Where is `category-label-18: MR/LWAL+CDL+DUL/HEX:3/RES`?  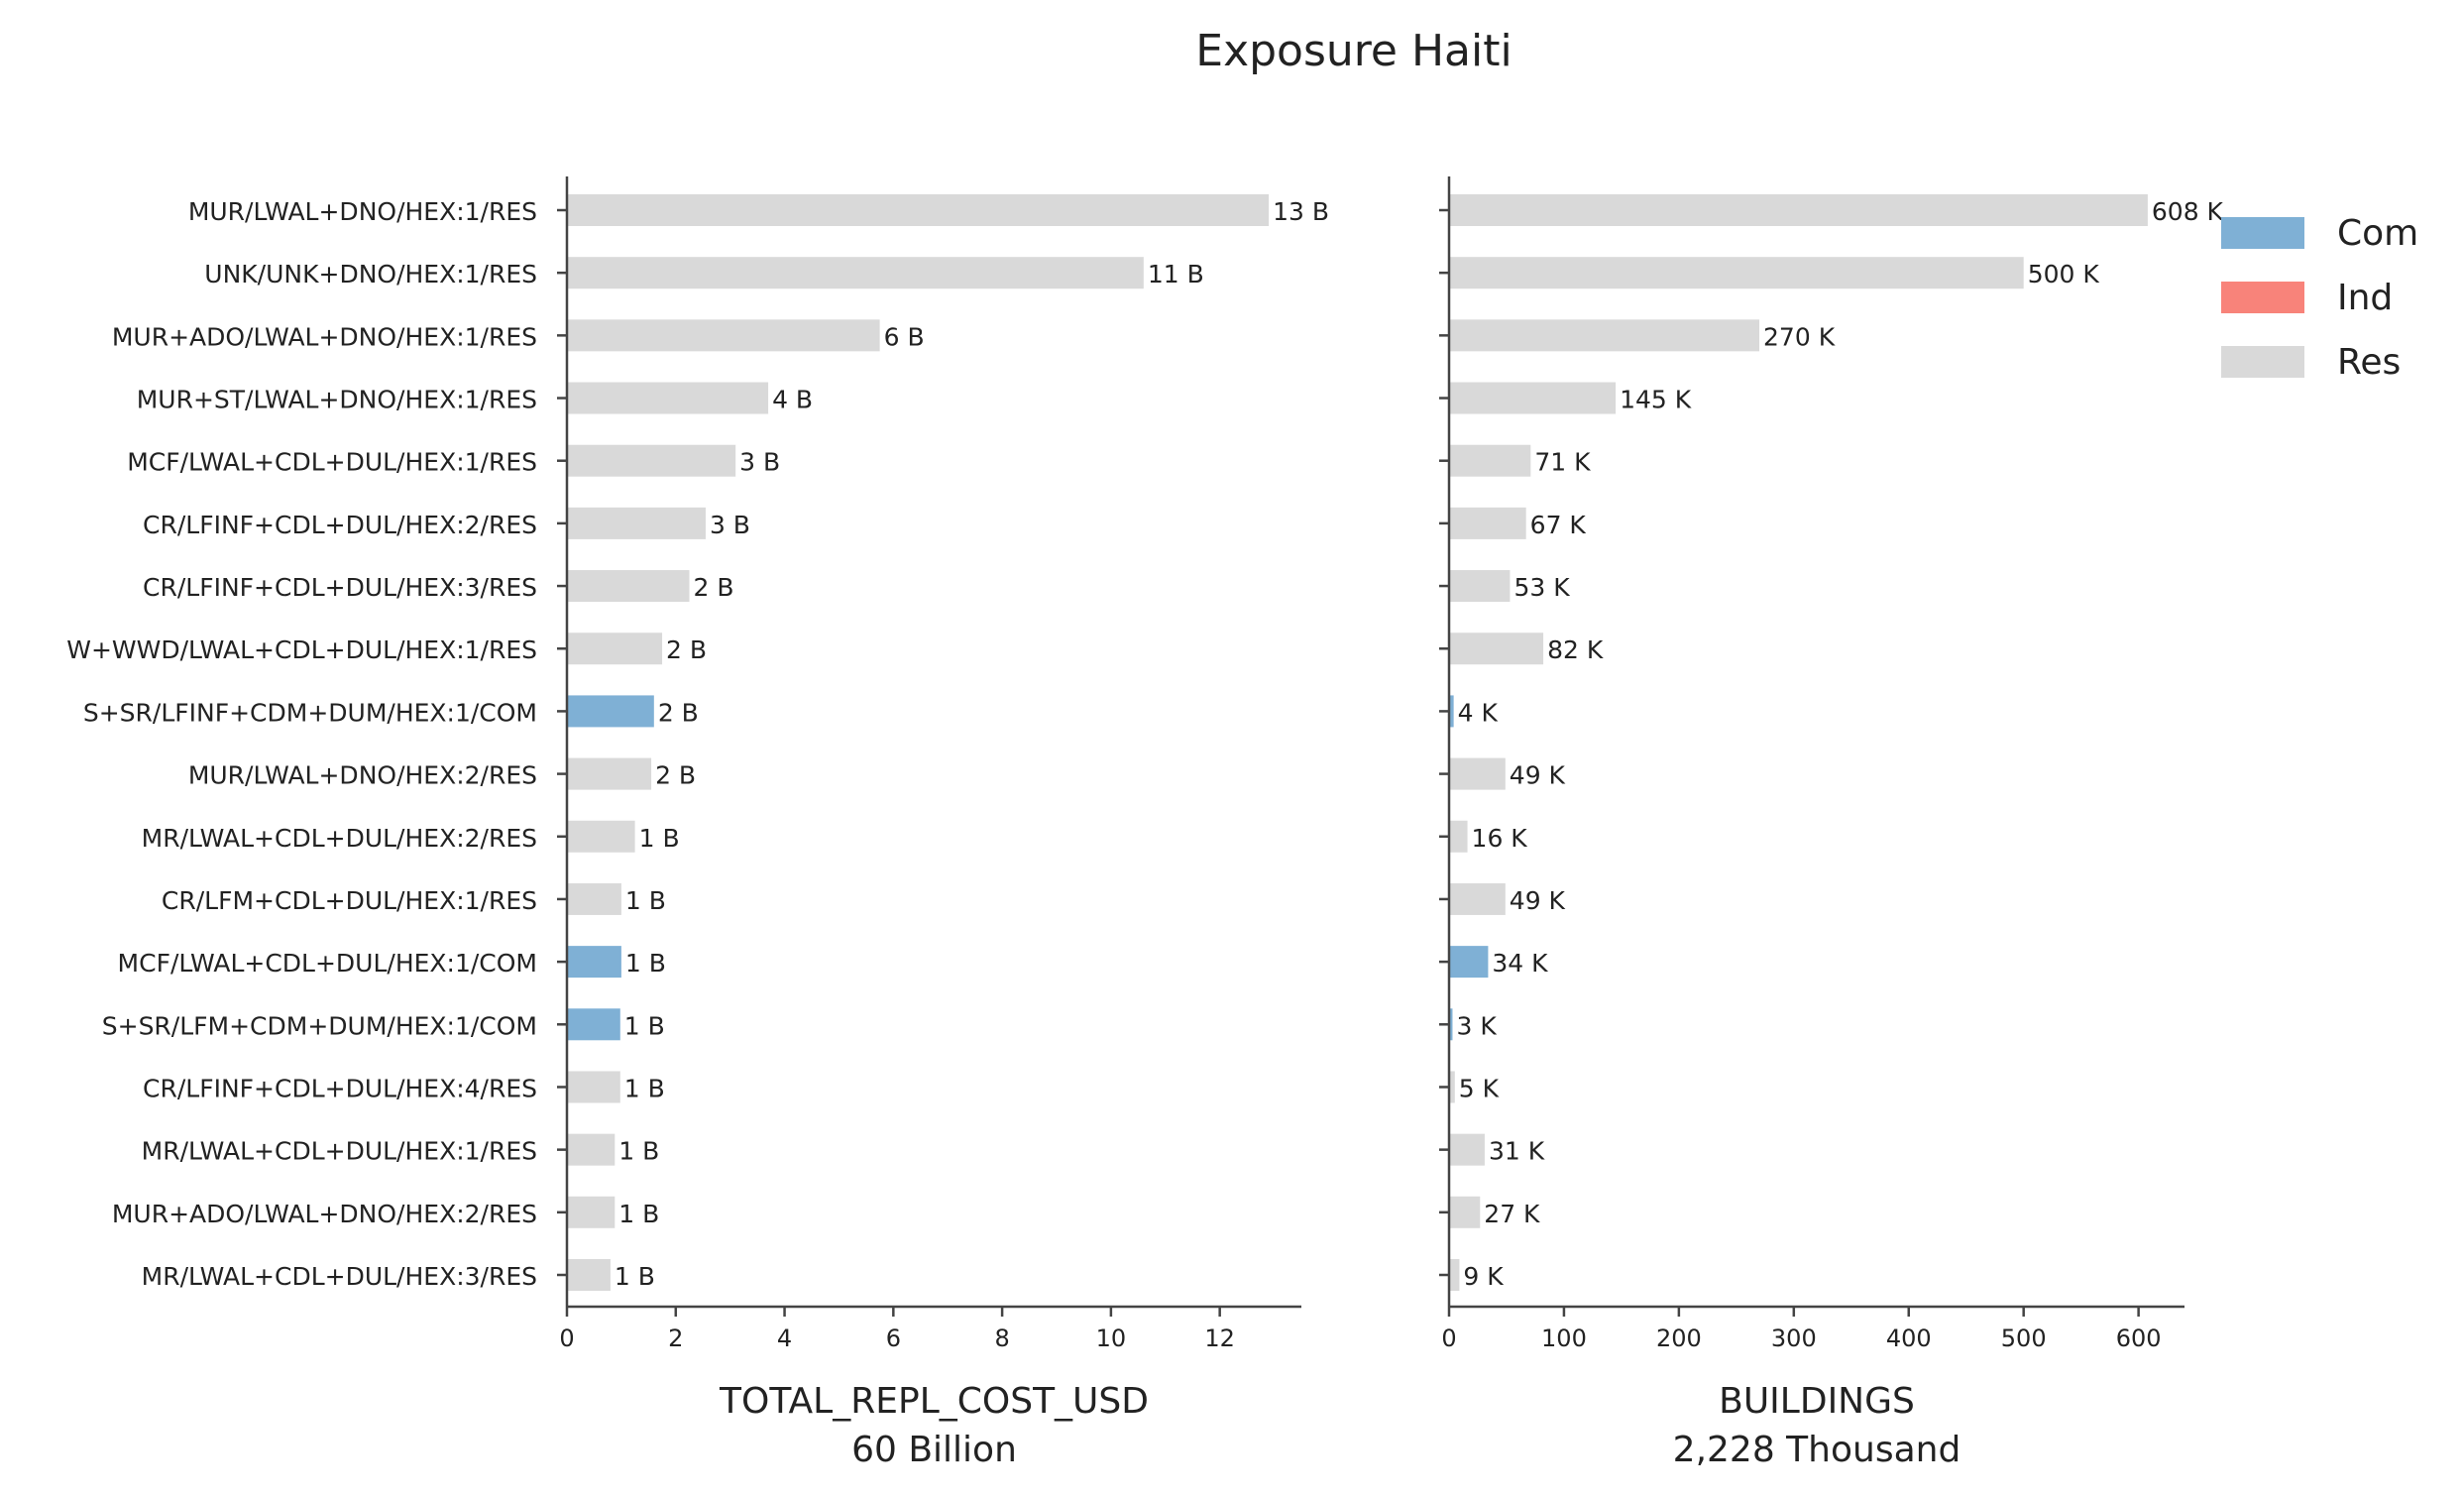 category-label-18: MR/LWAL+CDL+DUL/HEX:3/RES is located at coordinates (339, 1277).